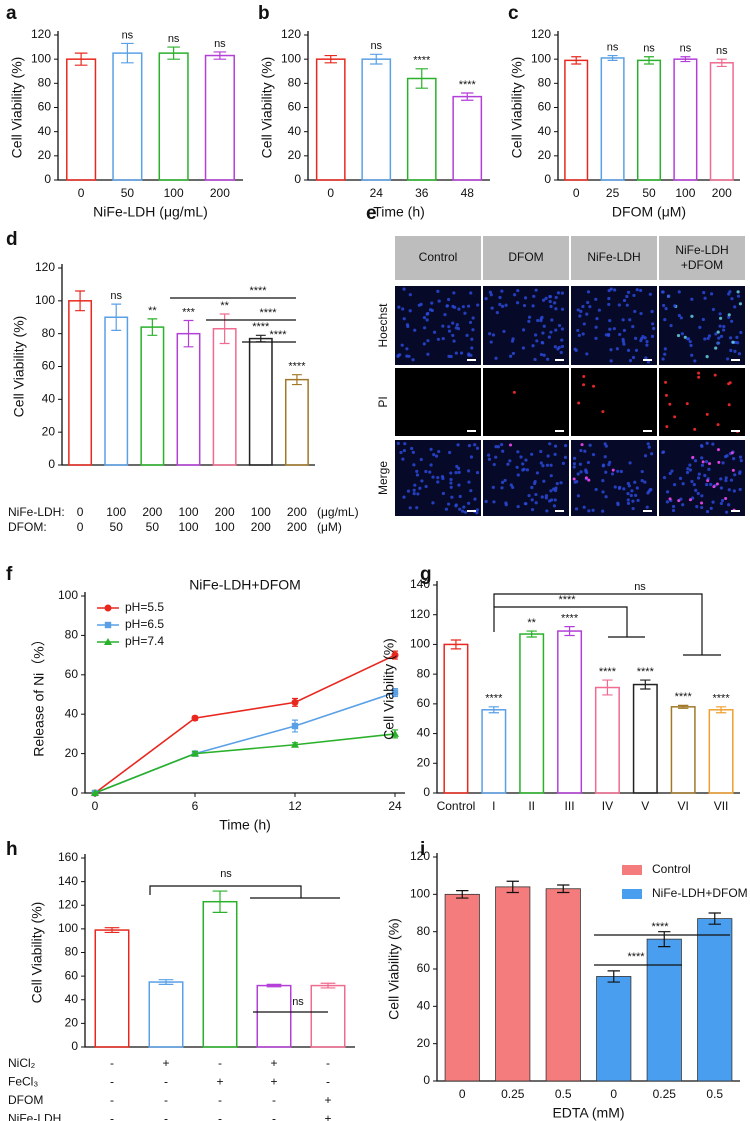 The height and width of the screenshot is (1121, 750). Describe the element at coordinates (81, 119) in the screenshot. I see `bar` at that location.